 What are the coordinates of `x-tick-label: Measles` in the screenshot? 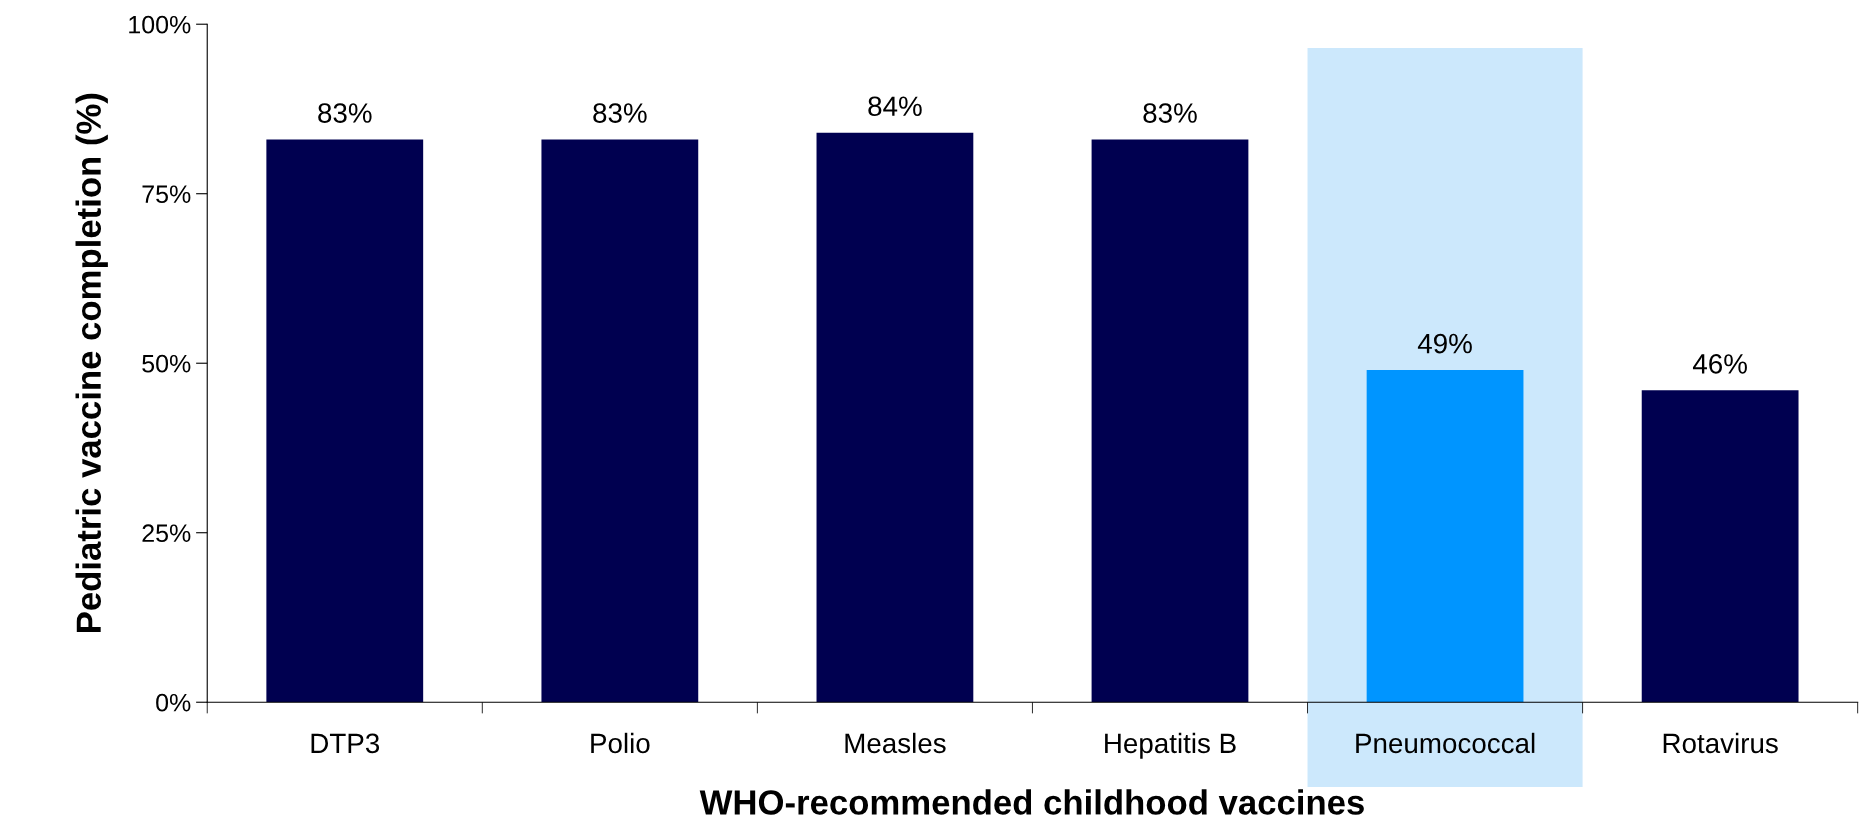 It's located at (895, 743).